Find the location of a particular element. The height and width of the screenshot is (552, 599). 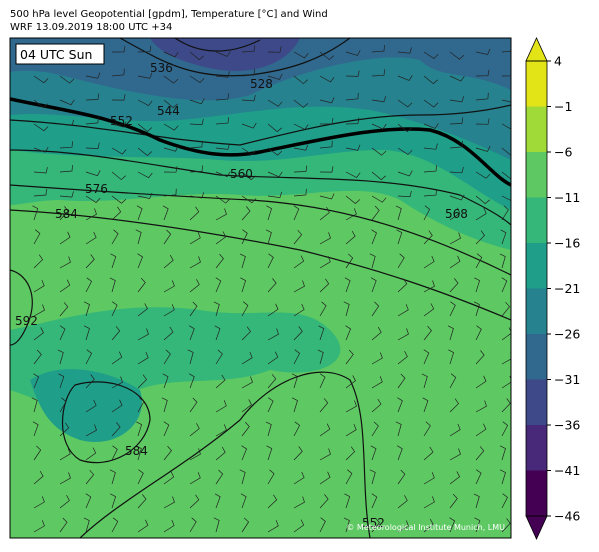

colorbar-tick-label: −21 is located at coordinates (567, 288).